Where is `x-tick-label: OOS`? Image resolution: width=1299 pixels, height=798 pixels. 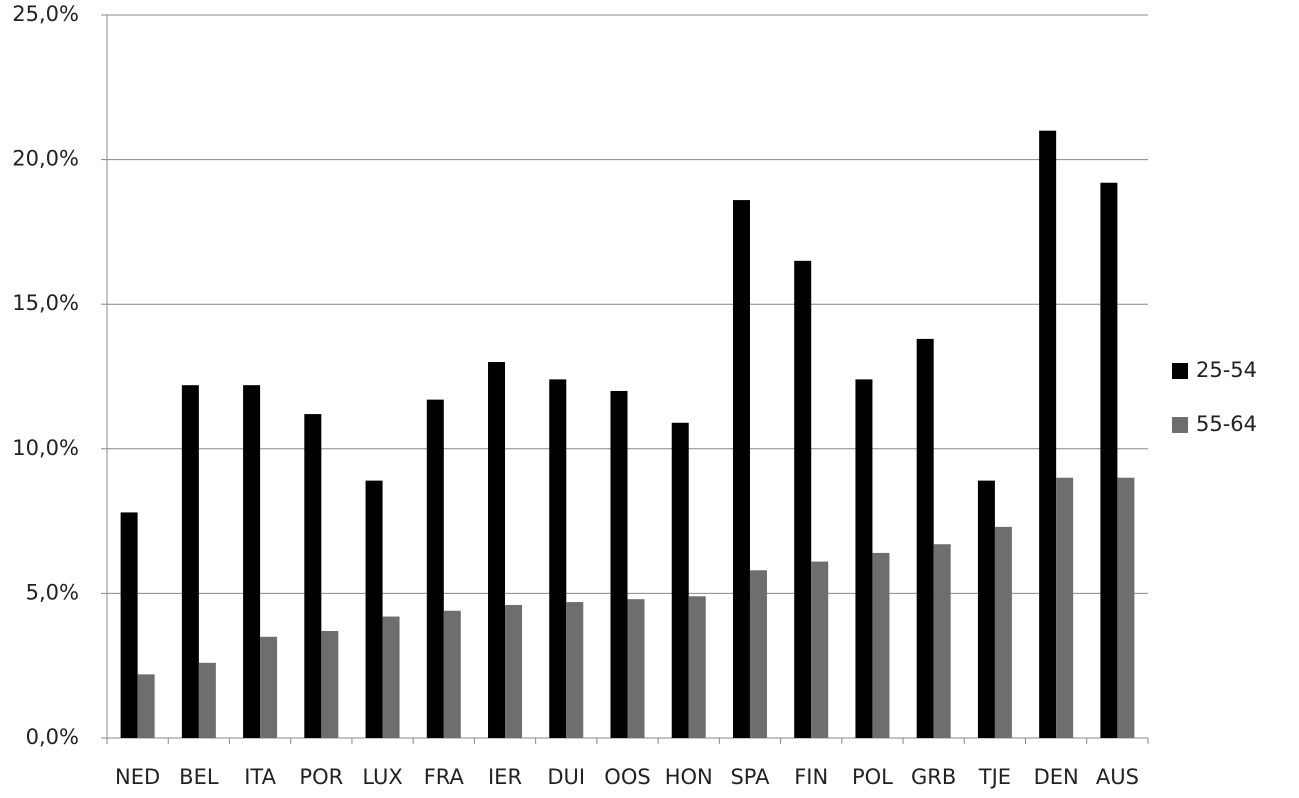
x-tick-label: OOS is located at coordinates (627, 777).